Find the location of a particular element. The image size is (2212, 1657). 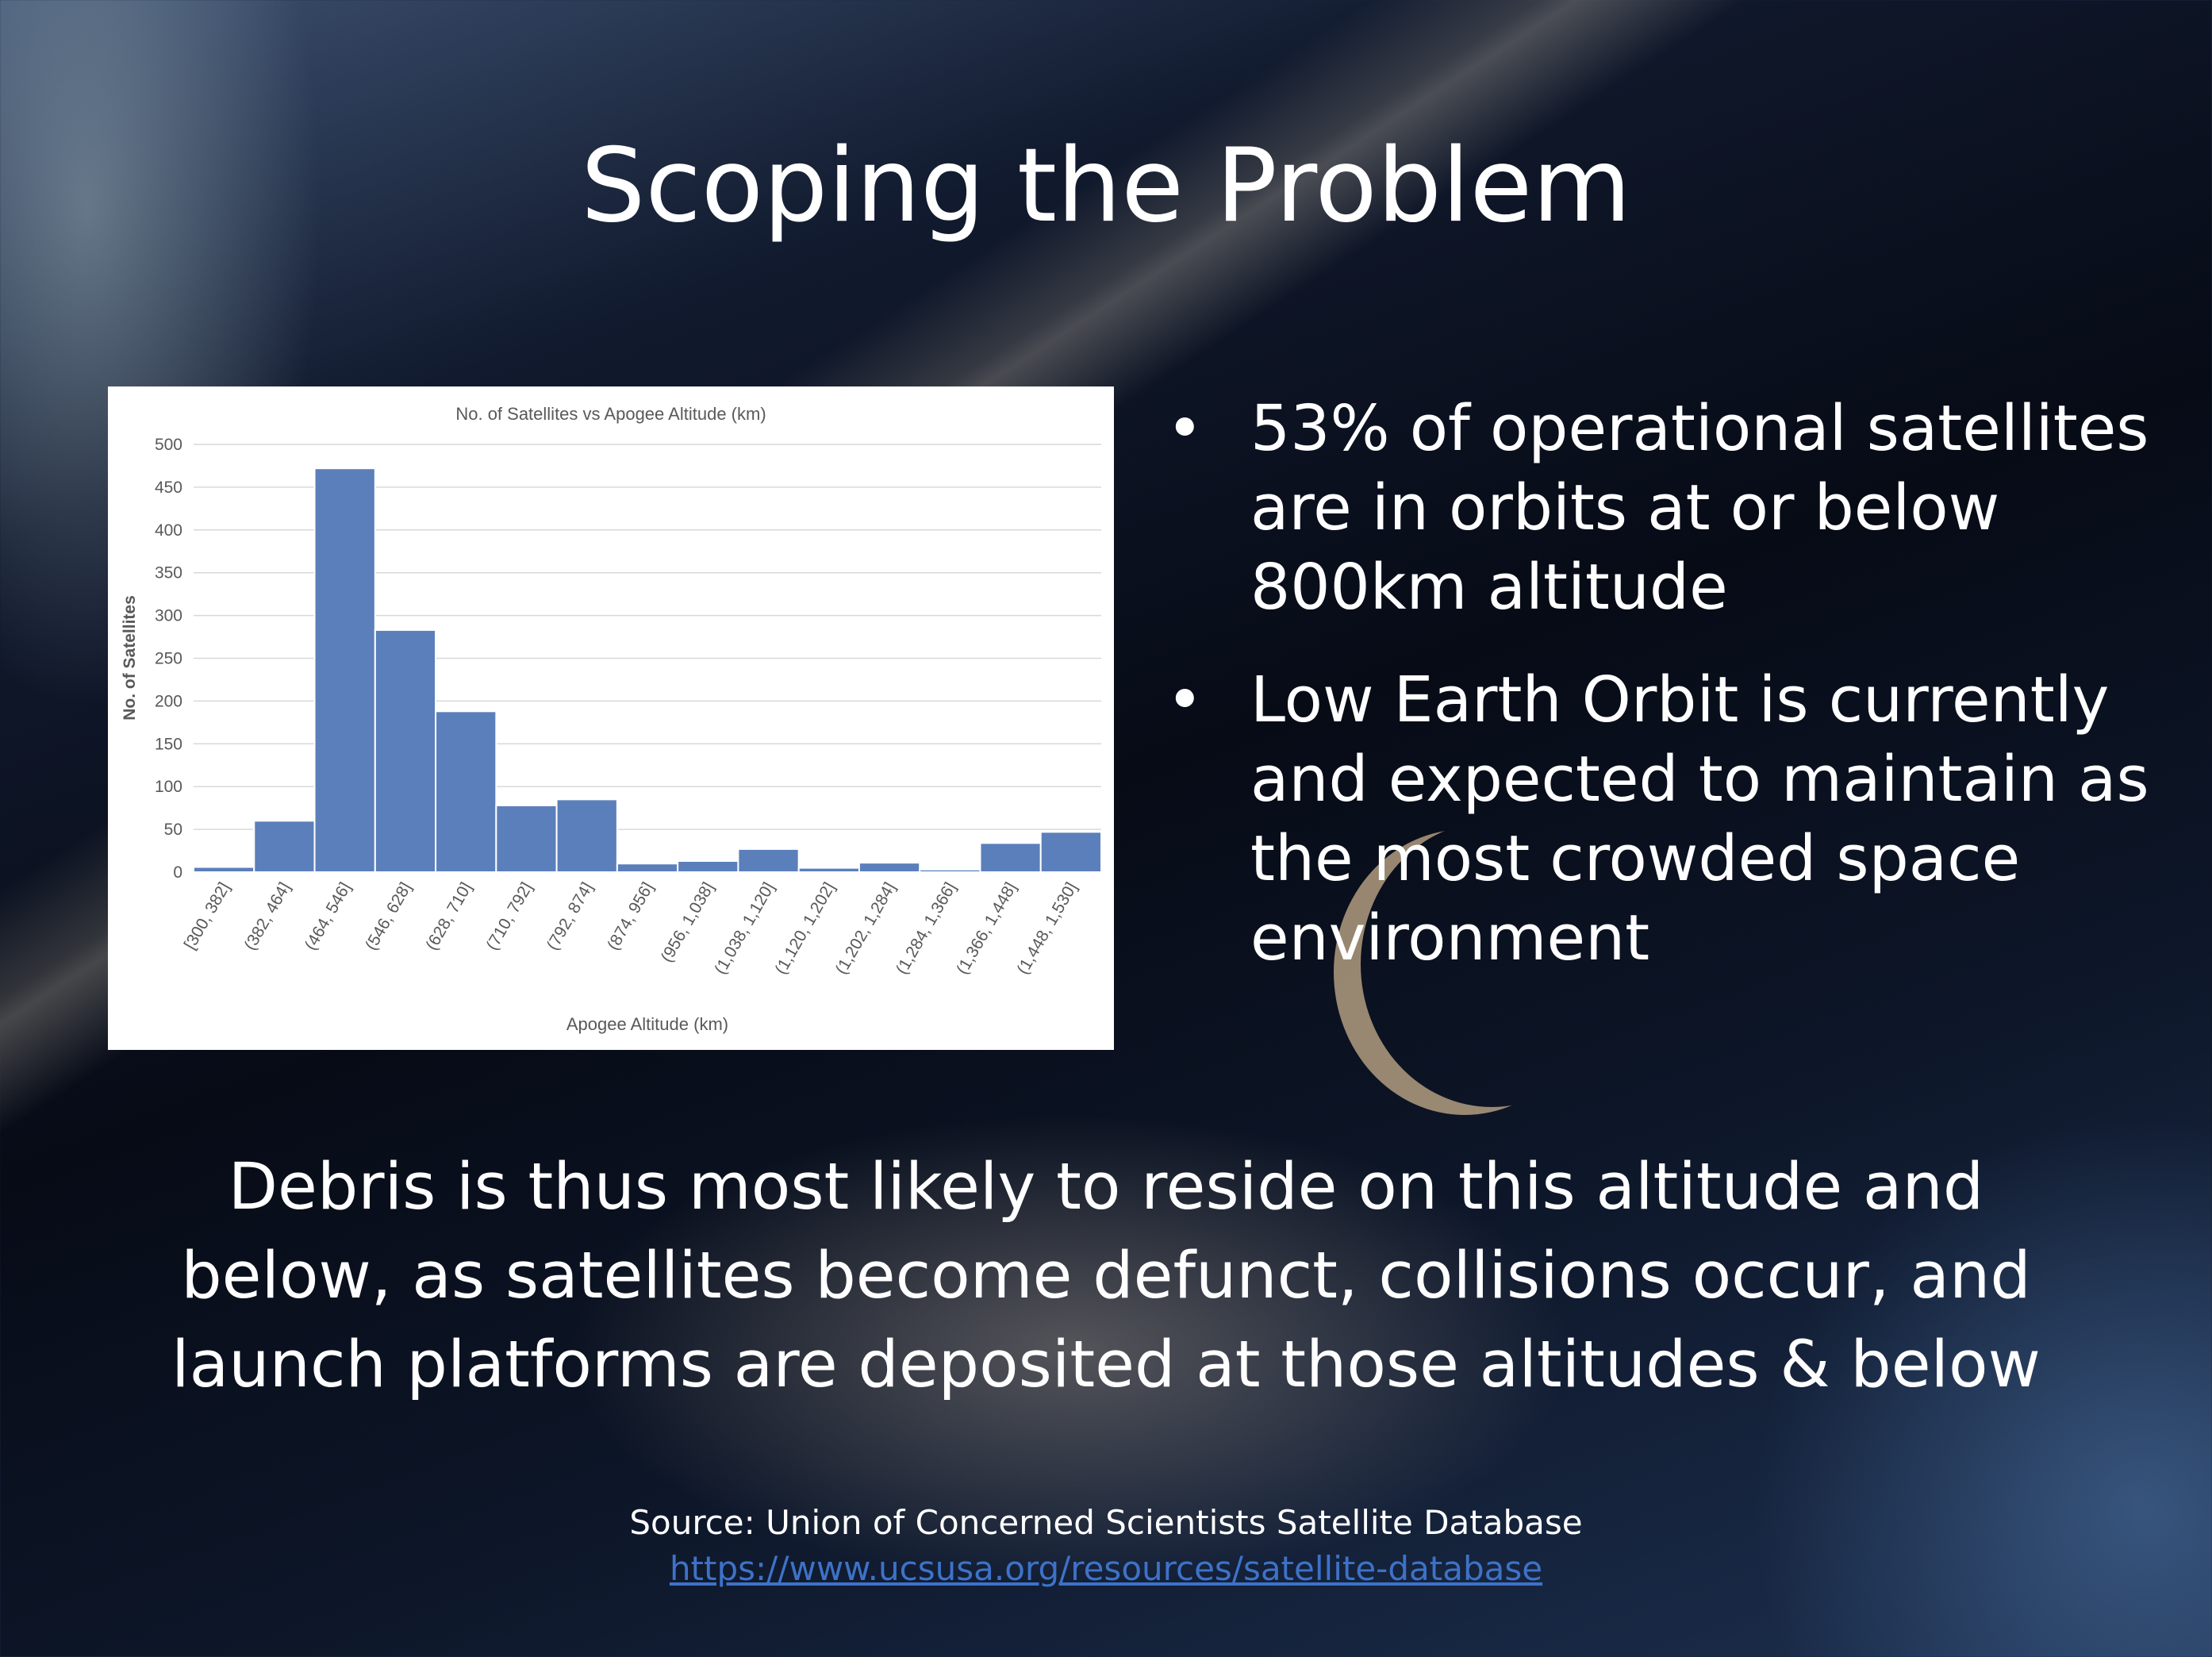

y-tick-label: 200 is located at coordinates (168, 701).